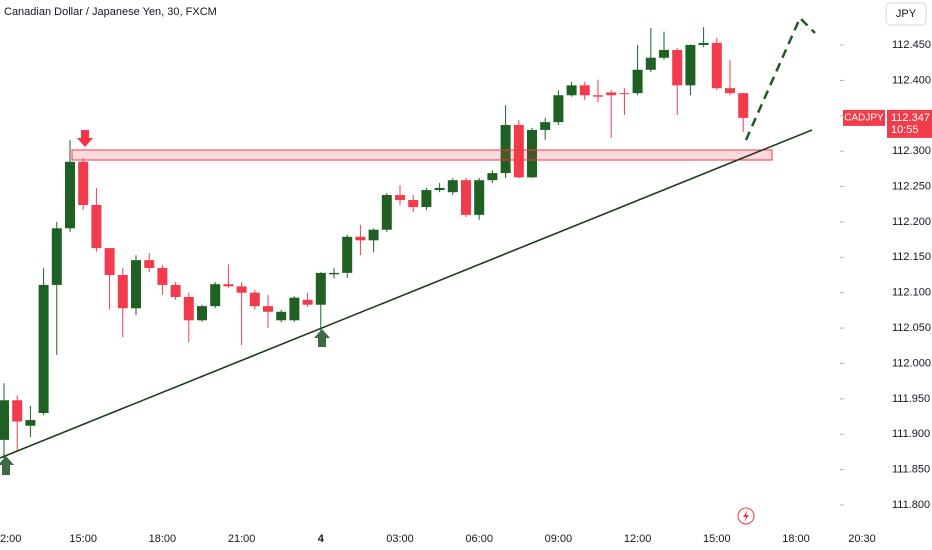 This screenshot has width=932, height=550. What do you see at coordinates (911, 186) in the screenshot?
I see `y-tick-label: 112.250` at bounding box center [911, 186].